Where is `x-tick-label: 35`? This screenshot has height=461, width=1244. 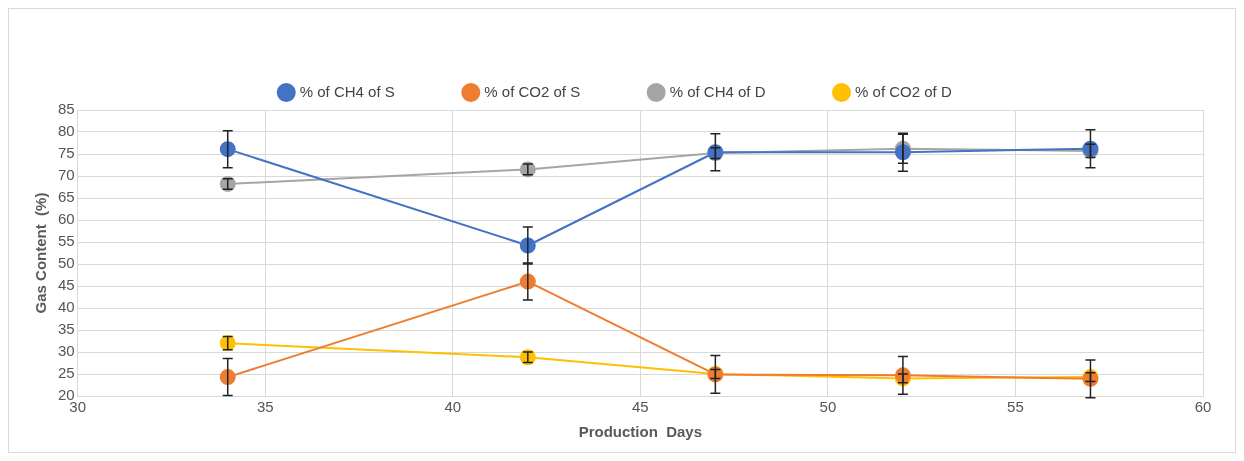
x-tick-label: 35 is located at coordinates (265, 407).